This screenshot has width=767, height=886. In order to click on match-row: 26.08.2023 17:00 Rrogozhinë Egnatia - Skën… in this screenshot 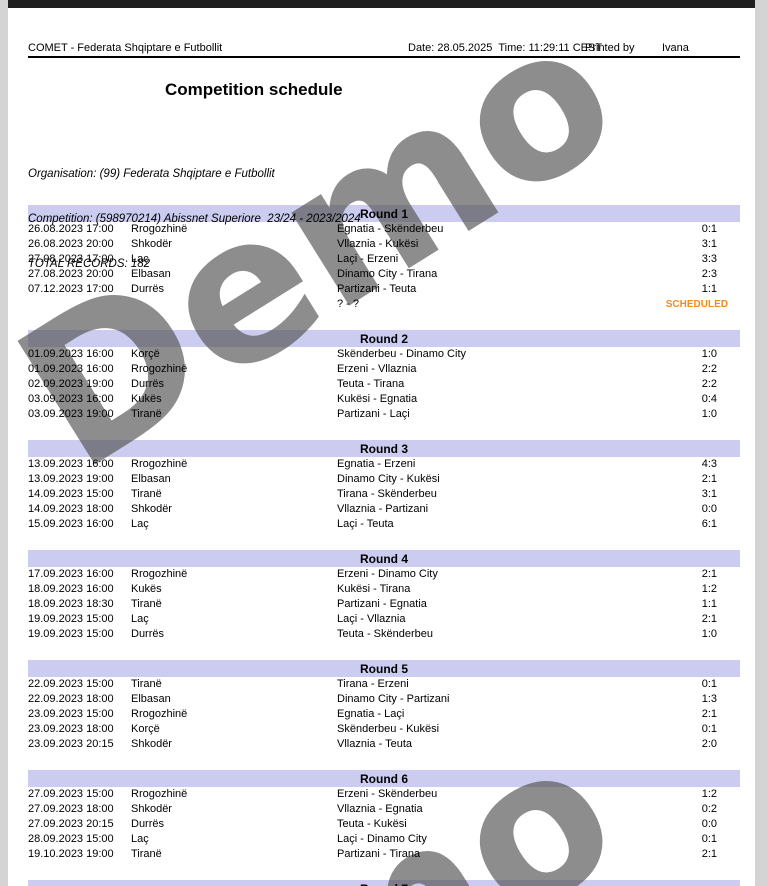, I will do `click(384, 229)`.